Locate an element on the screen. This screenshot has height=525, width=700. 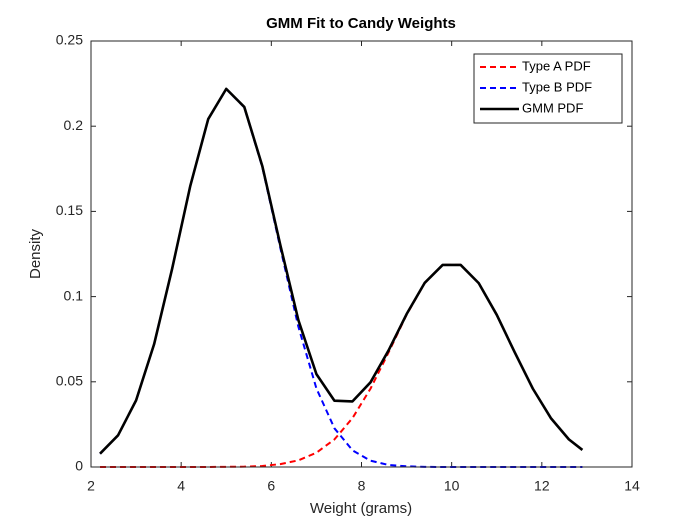
y-tick-label: 0.1 is located at coordinates (74, 295).